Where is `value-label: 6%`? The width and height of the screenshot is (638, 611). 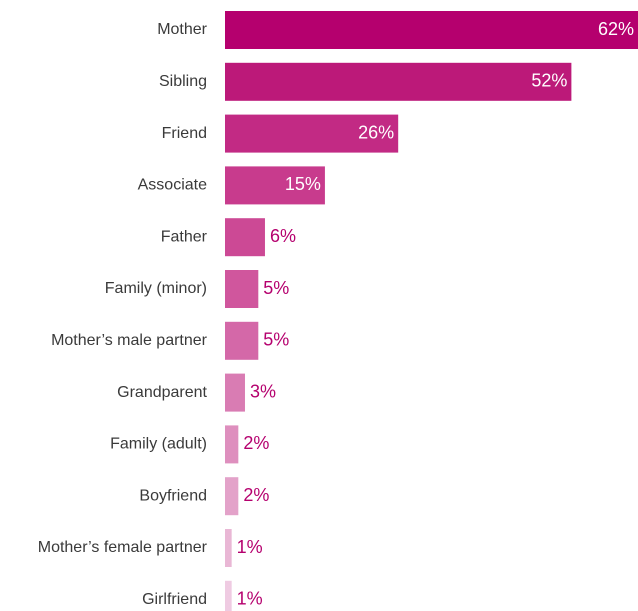 value-label: 6% is located at coordinates (283, 236).